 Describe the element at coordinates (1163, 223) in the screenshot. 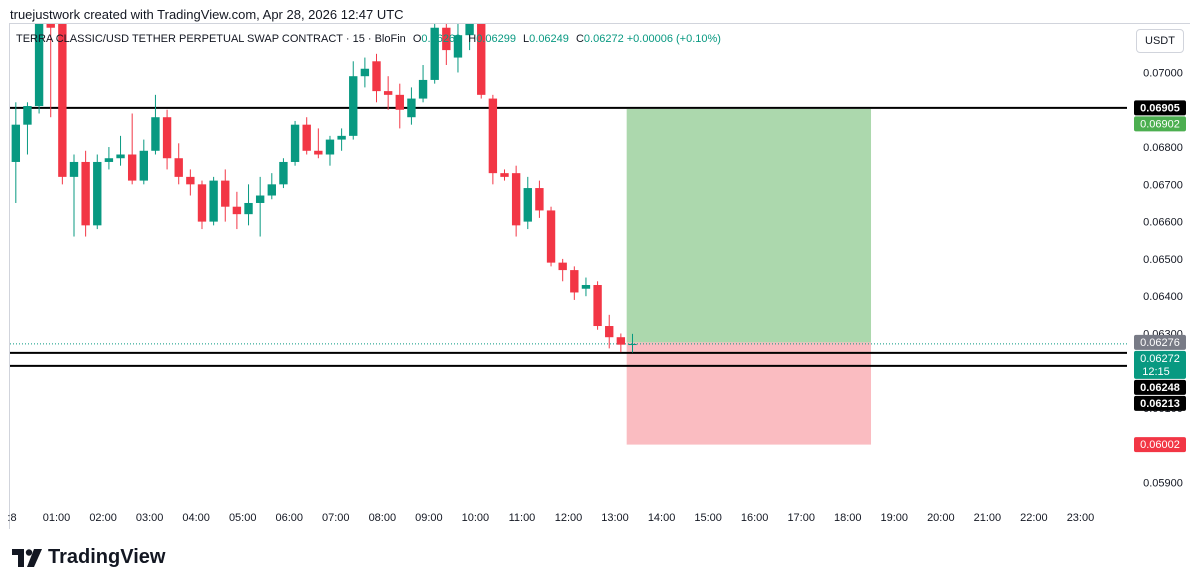

I see `price-tick-label: 0.06600` at that location.